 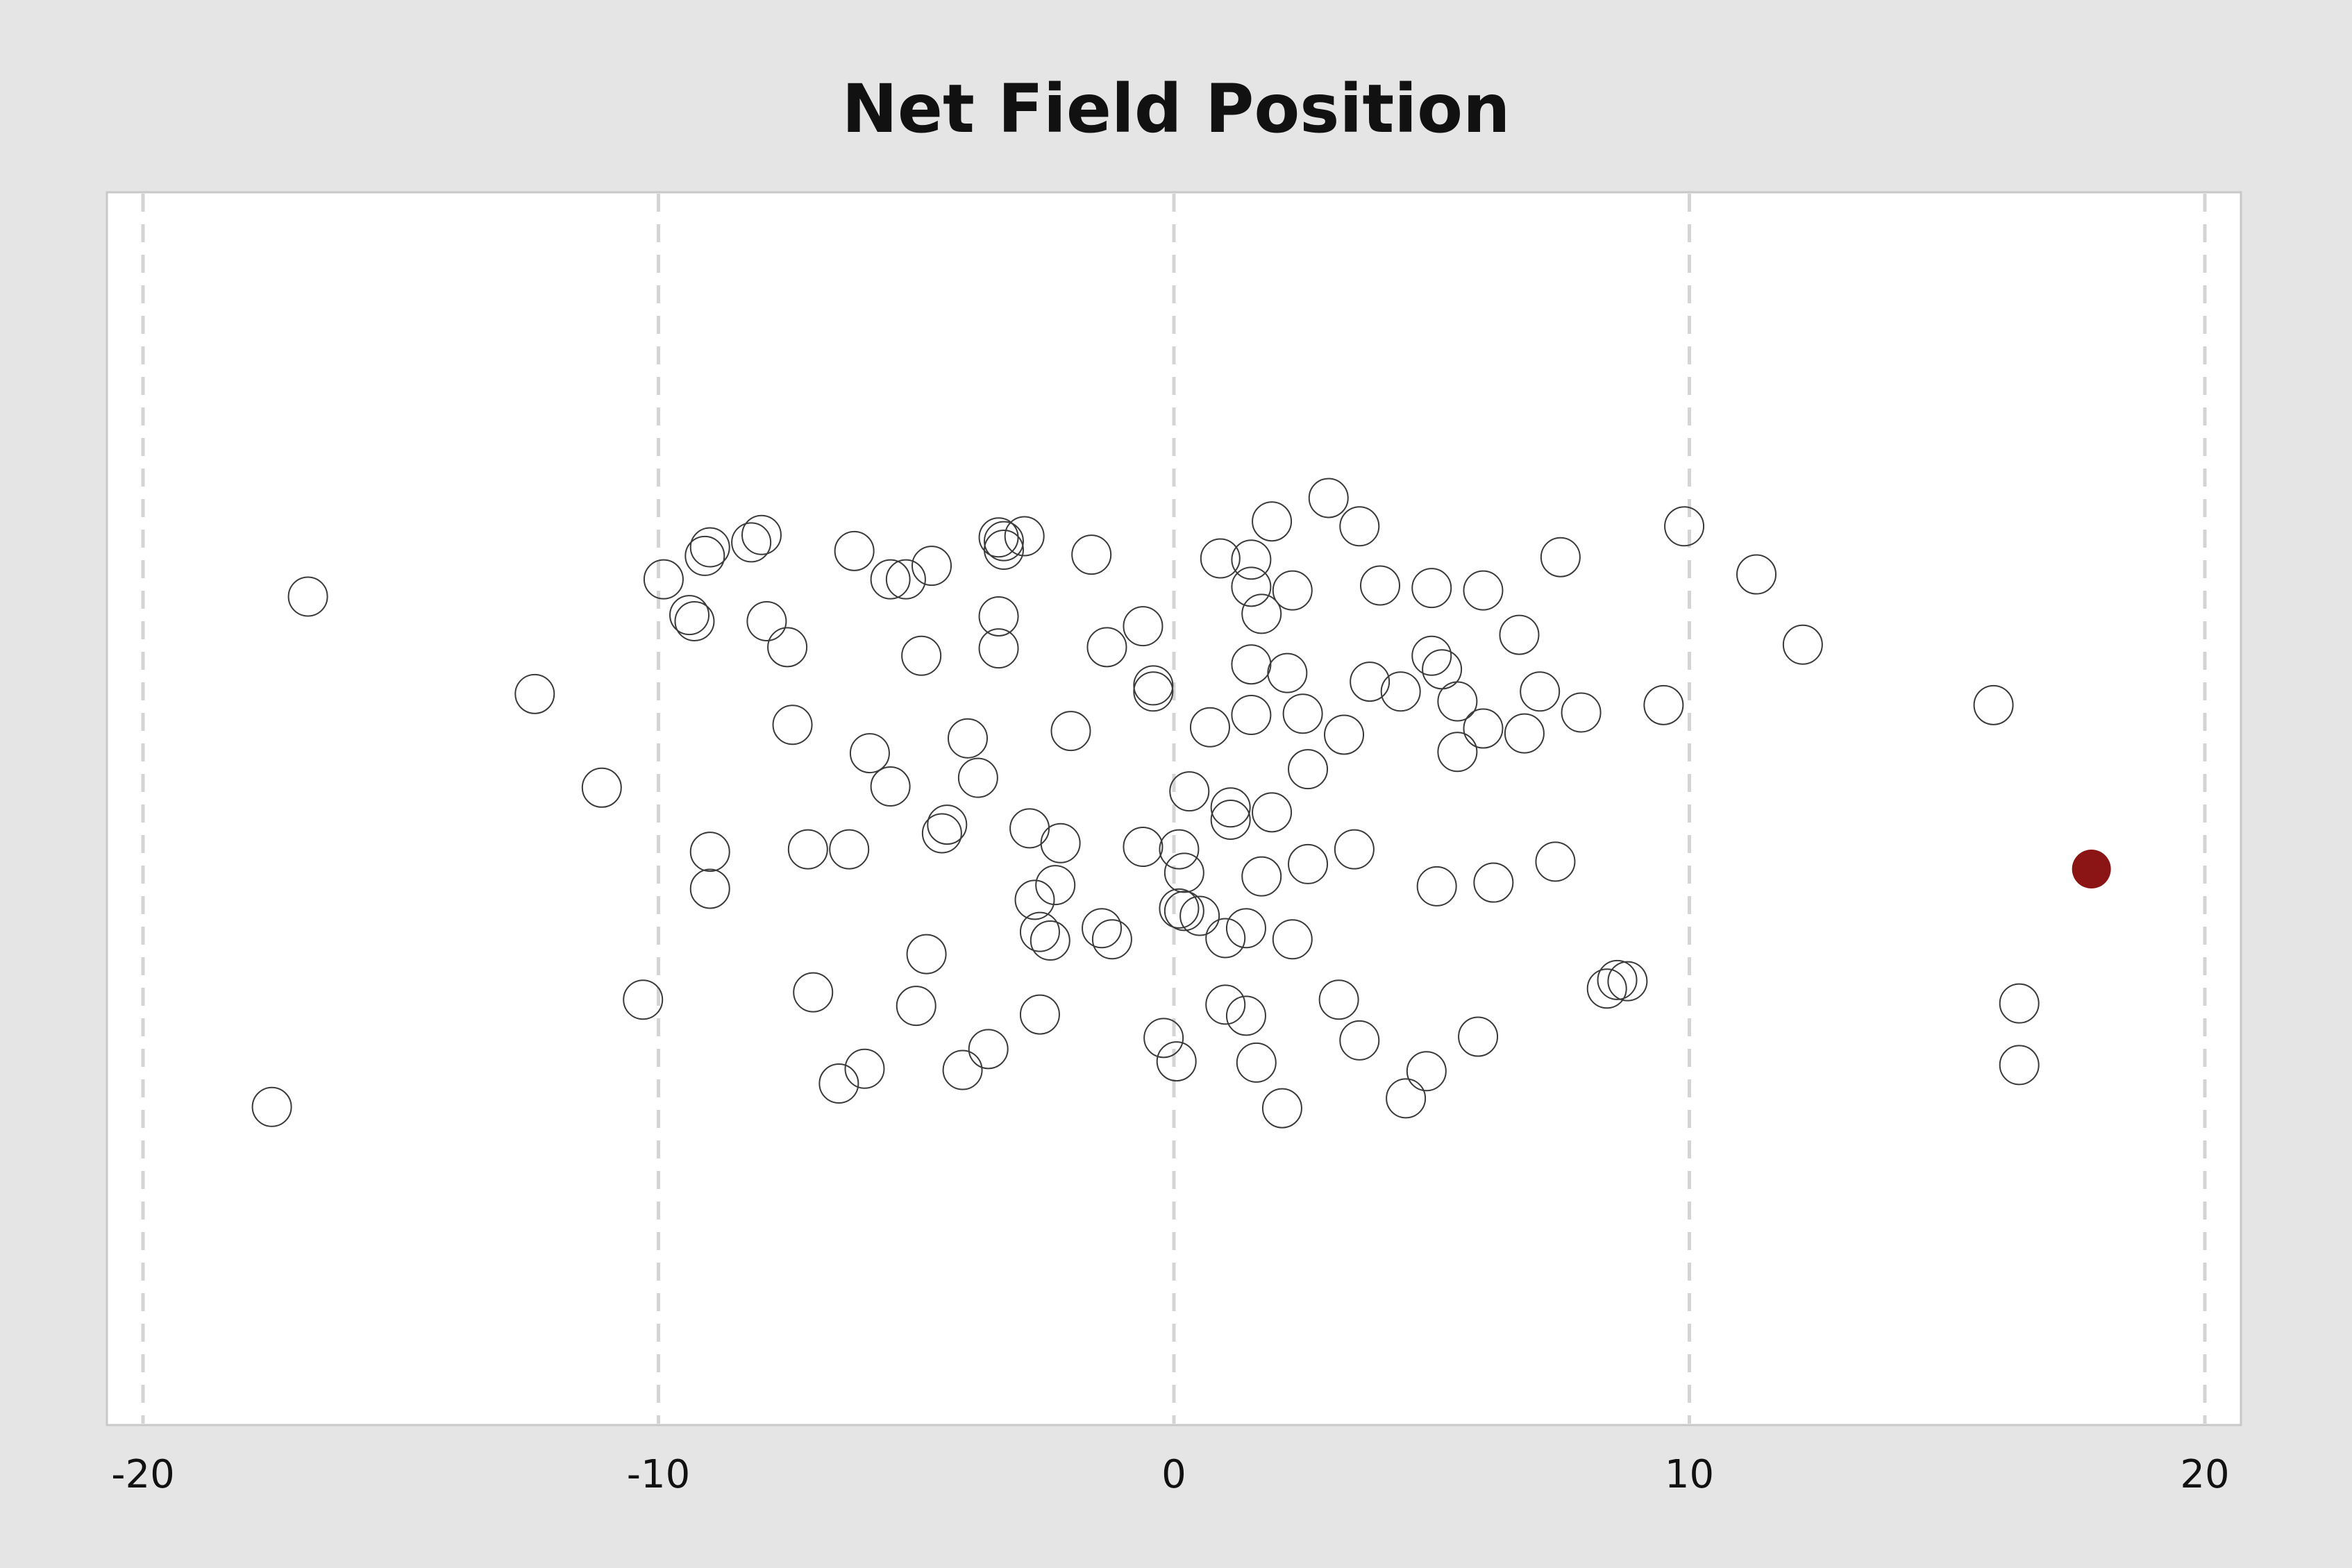 I want to click on x-tick-label: -20, so click(x=142, y=1474).